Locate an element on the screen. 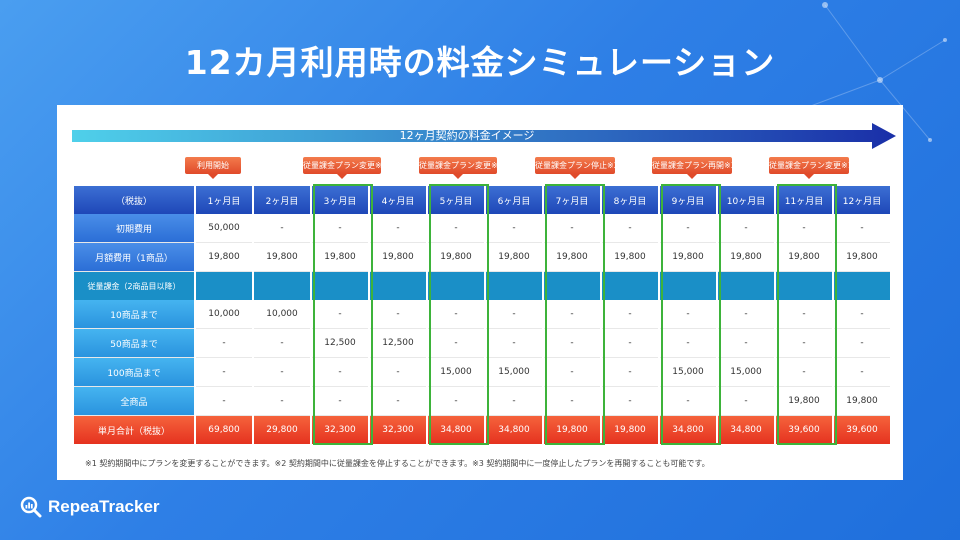 This screenshot has height=540, width=960. logo: RepeaTracker is located at coordinates (90, 507).